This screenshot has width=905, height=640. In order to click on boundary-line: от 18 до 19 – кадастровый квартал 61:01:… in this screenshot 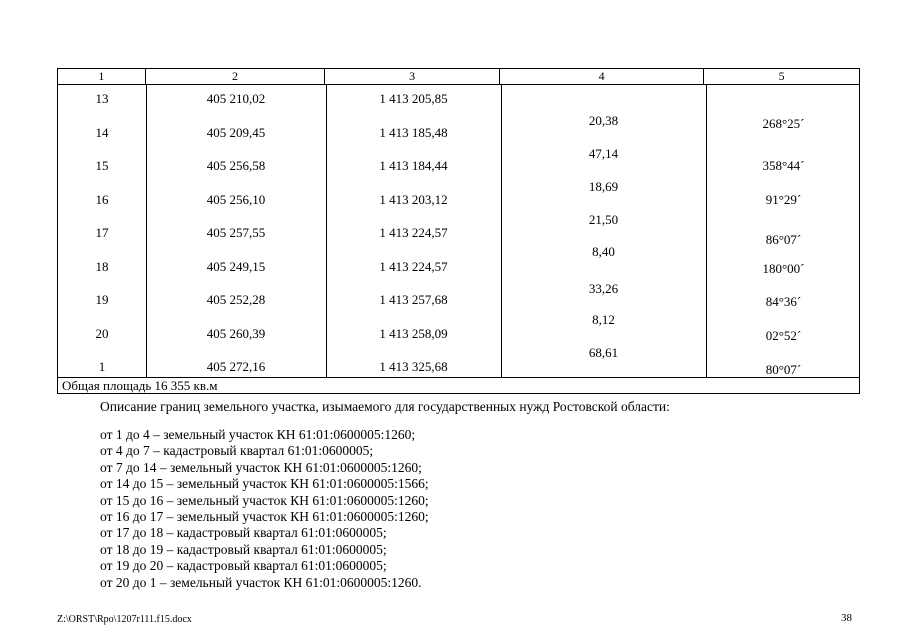, I will do `click(243, 549)`.